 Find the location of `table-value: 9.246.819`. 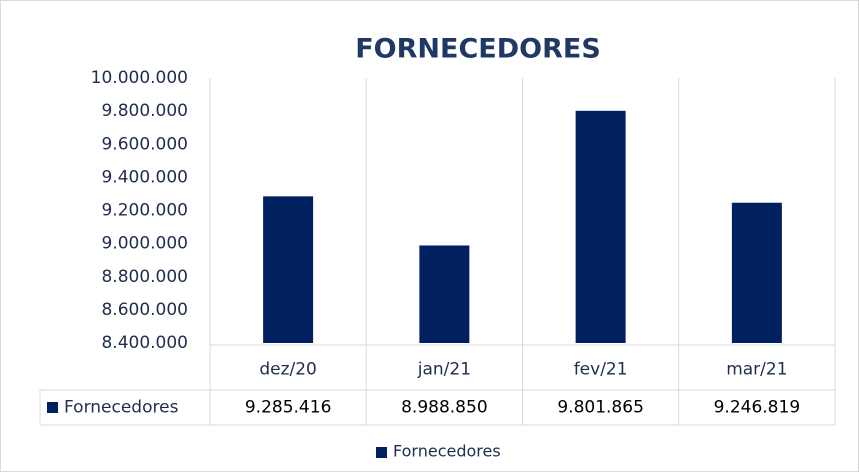

table-value: 9.246.819 is located at coordinates (757, 408).